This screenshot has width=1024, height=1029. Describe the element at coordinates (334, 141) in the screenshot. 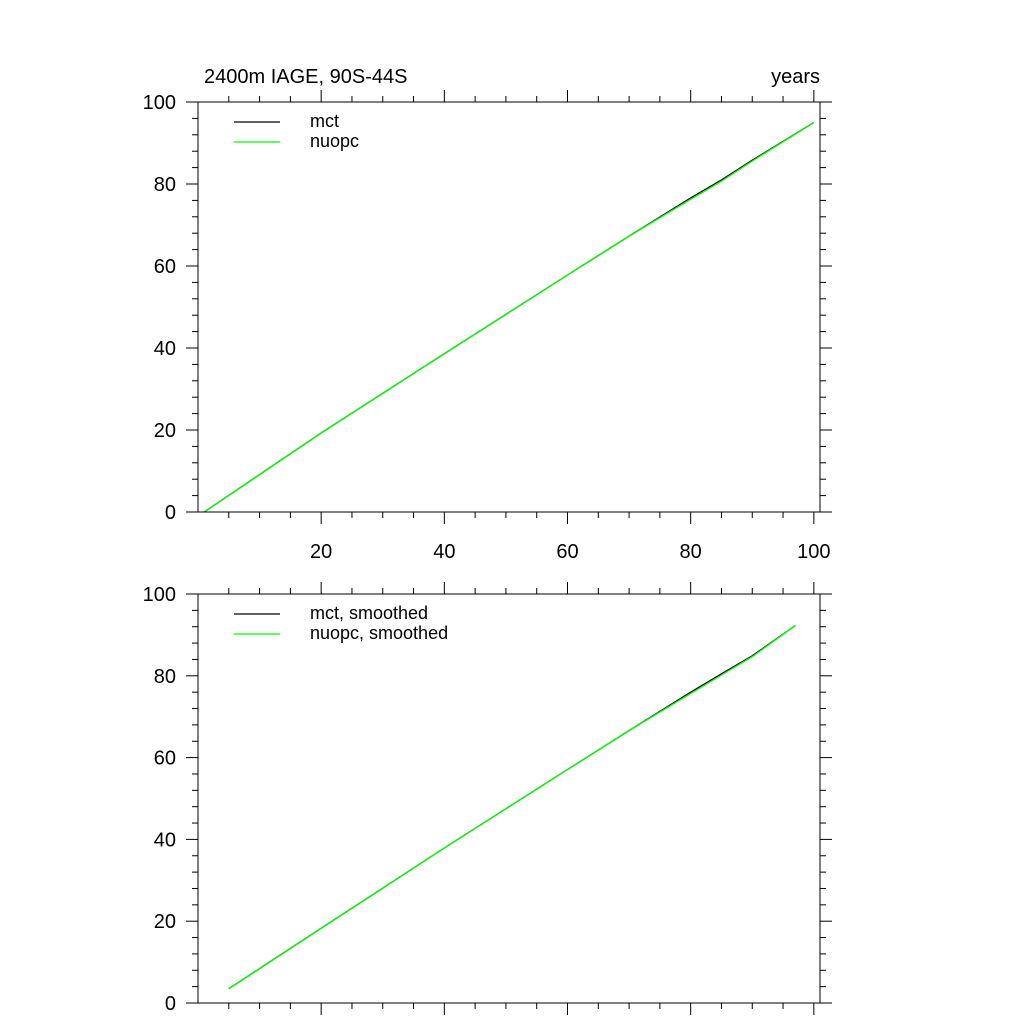

I see `legend-label: nuopc` at that location.